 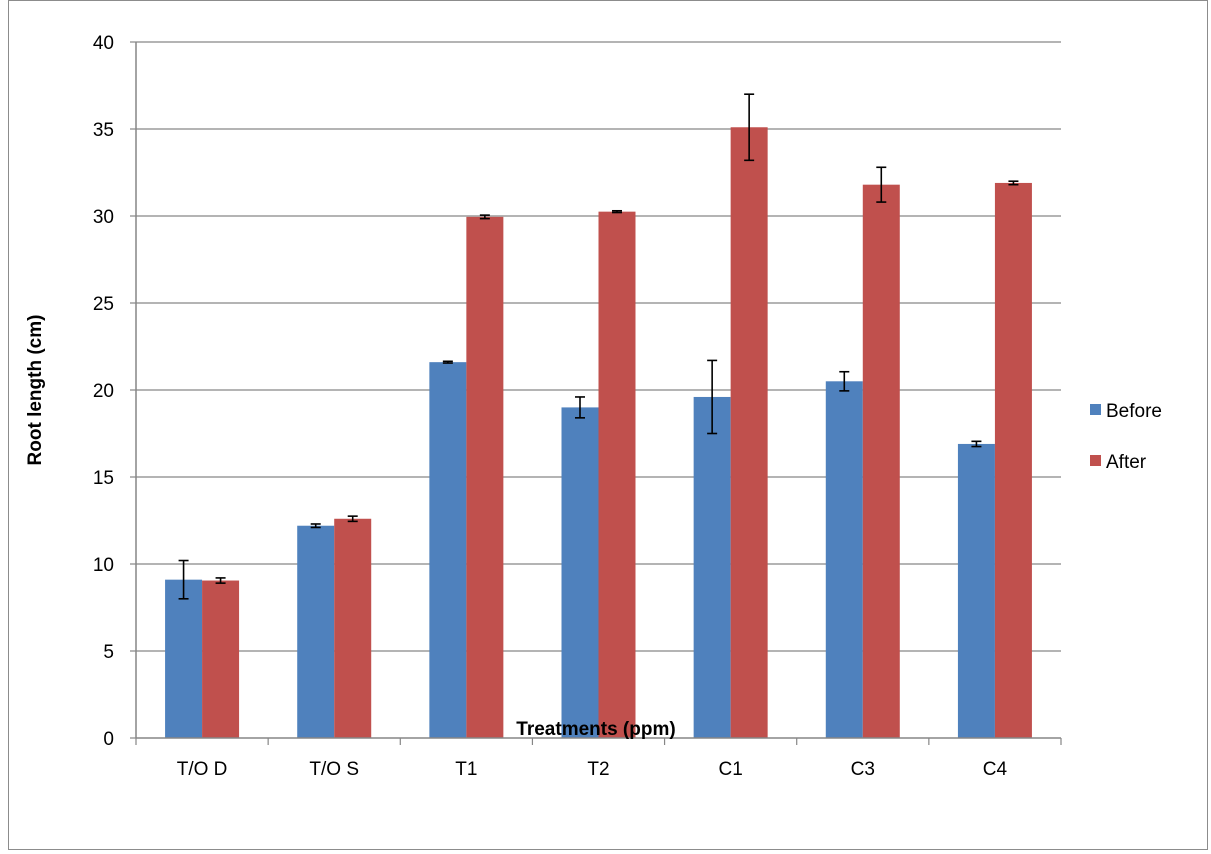 What do you see at coordinates (730, 769) in the screenshot?
I see `x-tick-label-c1: C1` at bounding box center [730, 769].